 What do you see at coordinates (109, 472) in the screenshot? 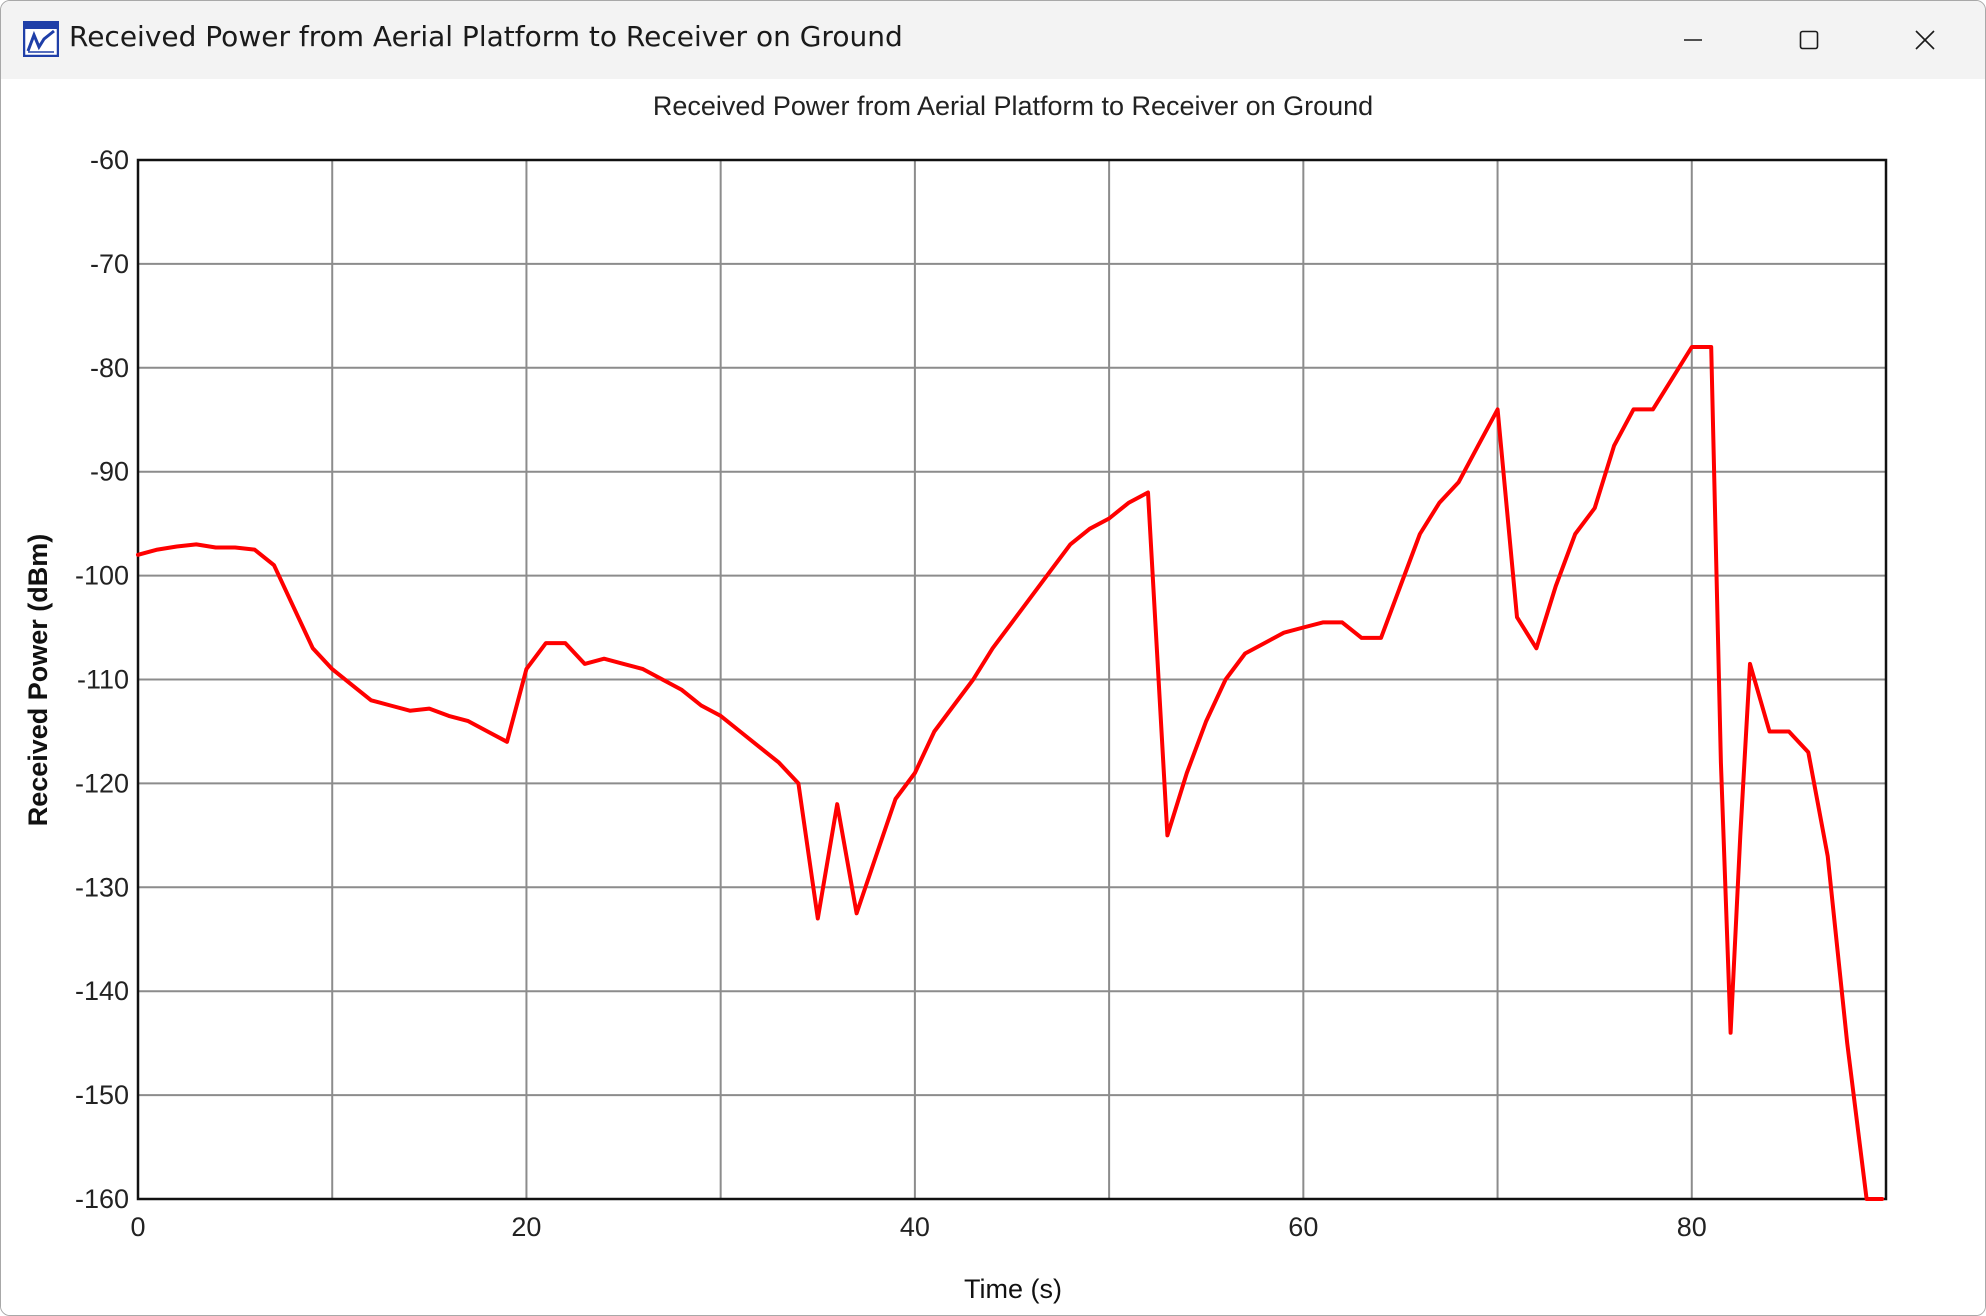
I see `y-tick-label: -90` at bounding box center [109, 472].